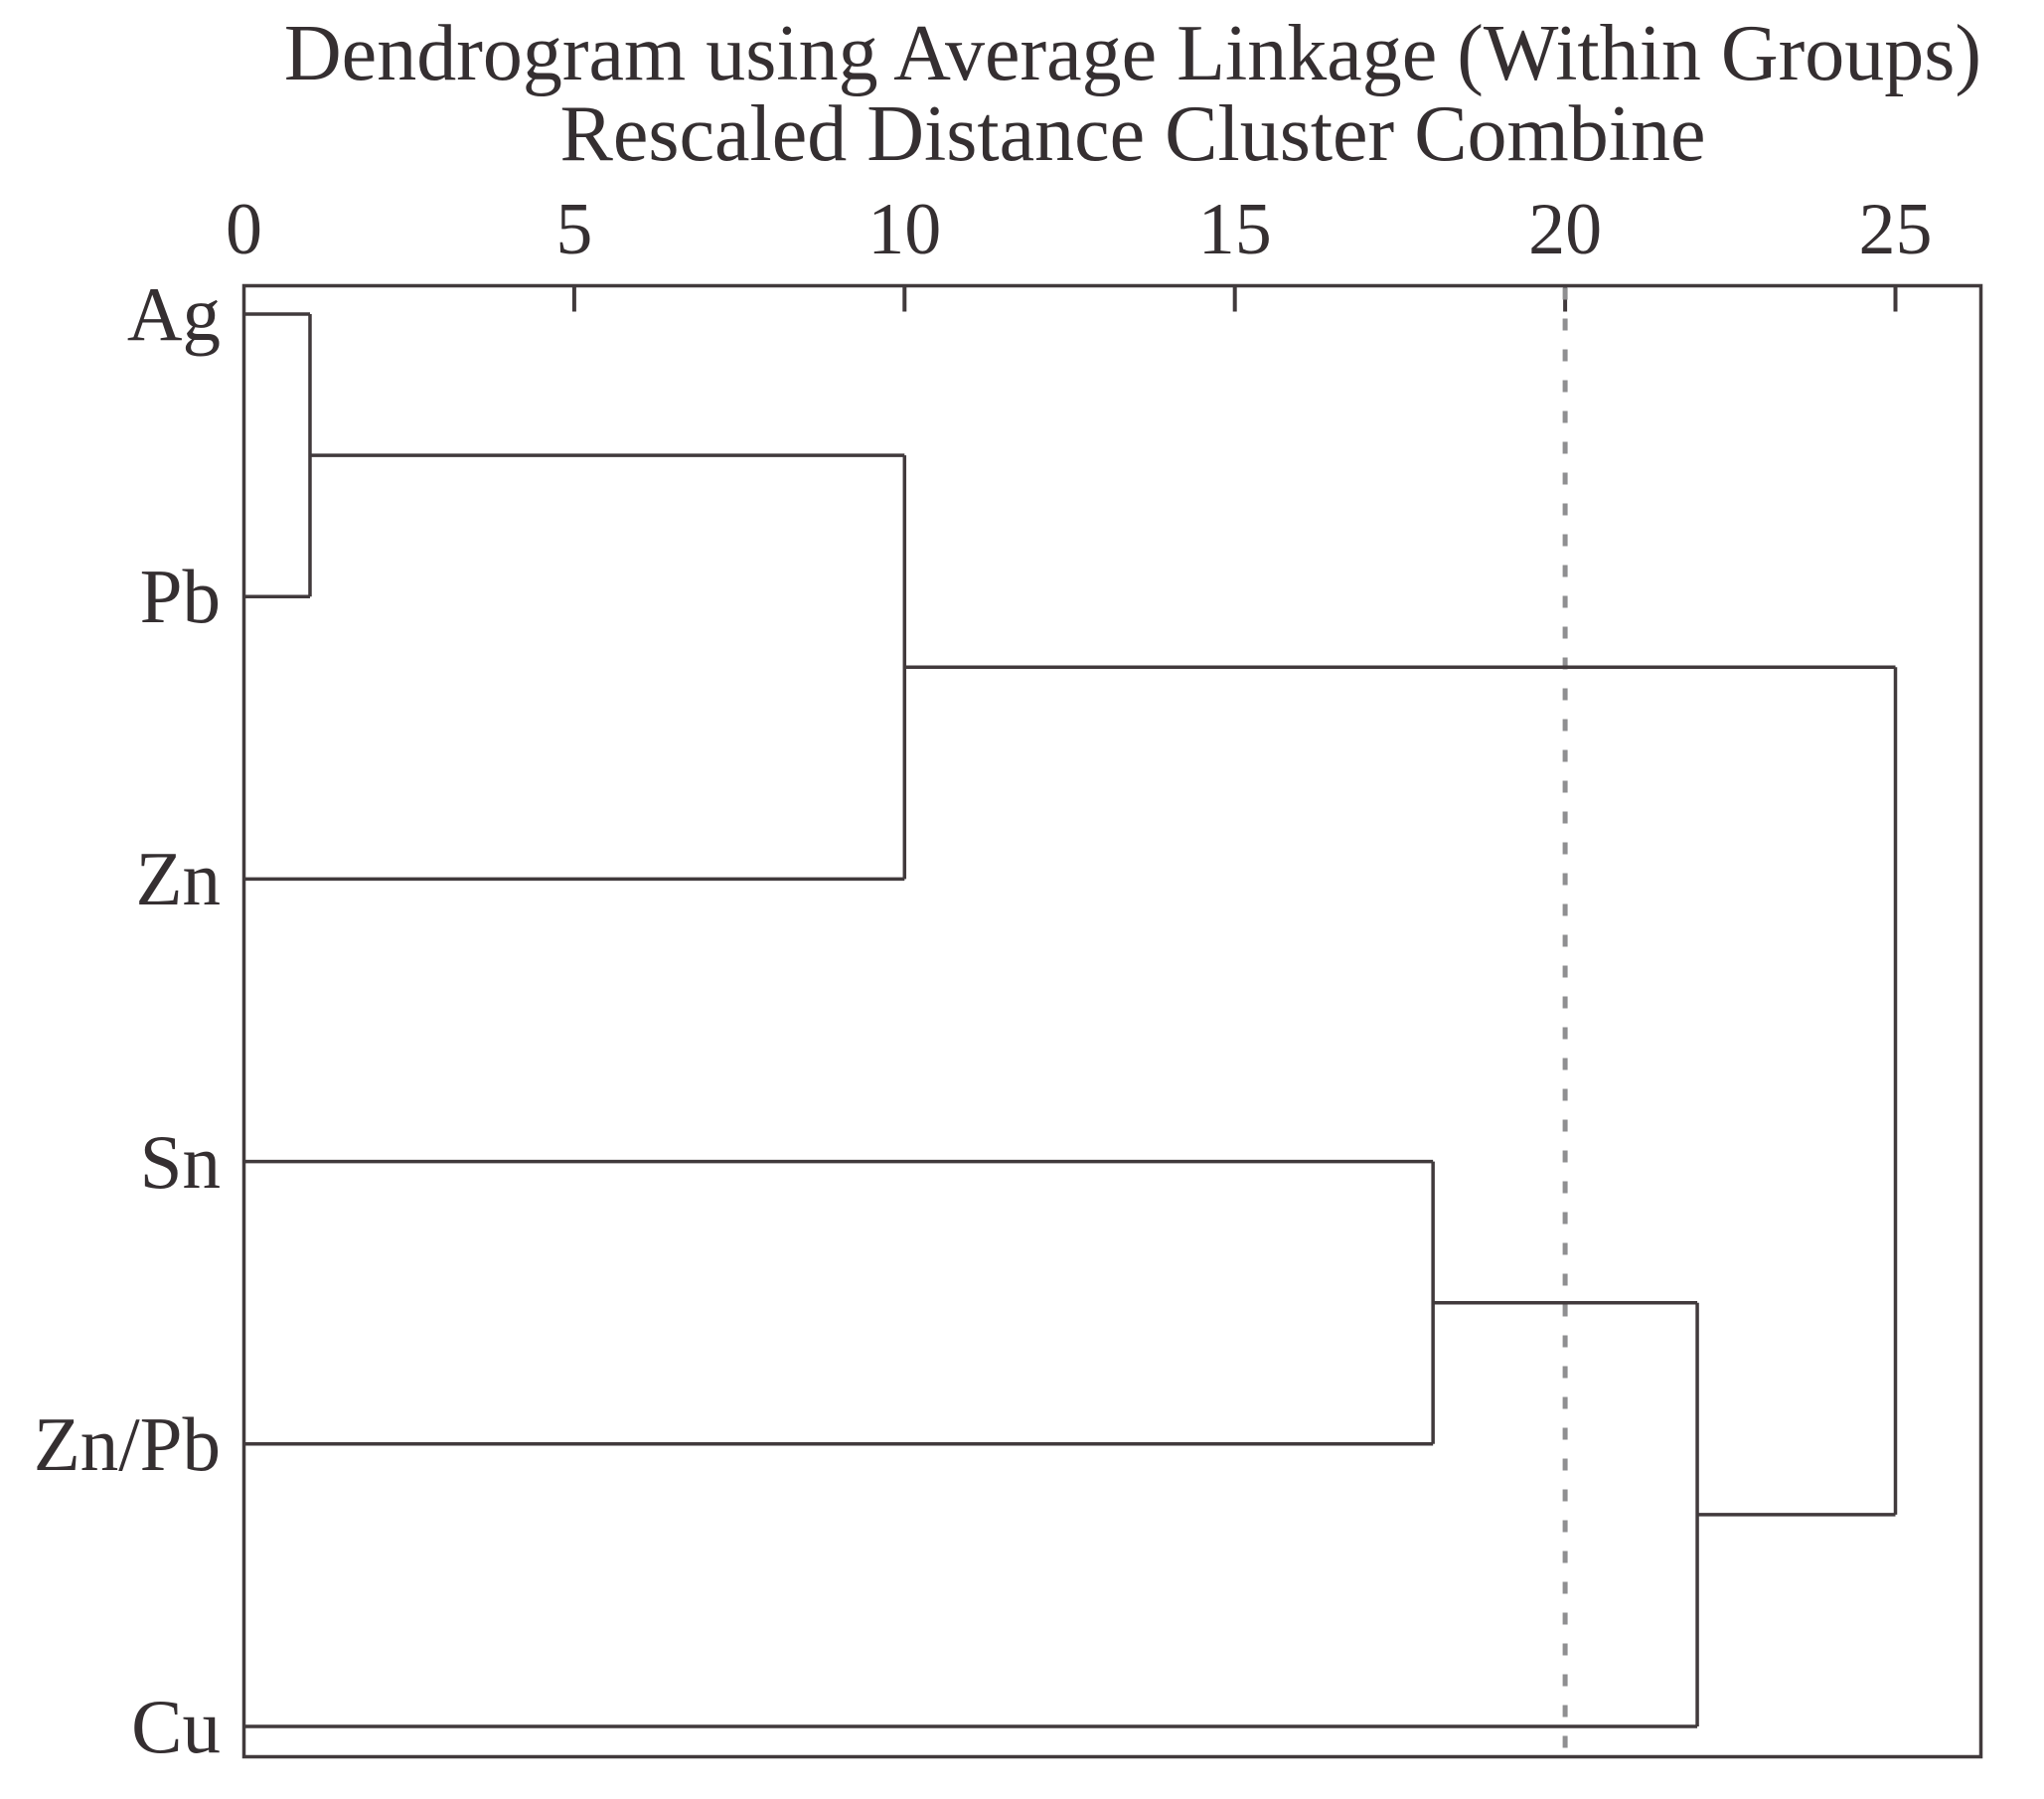 Image resolution: width=2044 pixels, height=1799 pixels. What do you see at coordinates (1234, 229) in the screenshot?
I see `x-axis-tick-label-15: 15` at bounding box center [1234, 229].